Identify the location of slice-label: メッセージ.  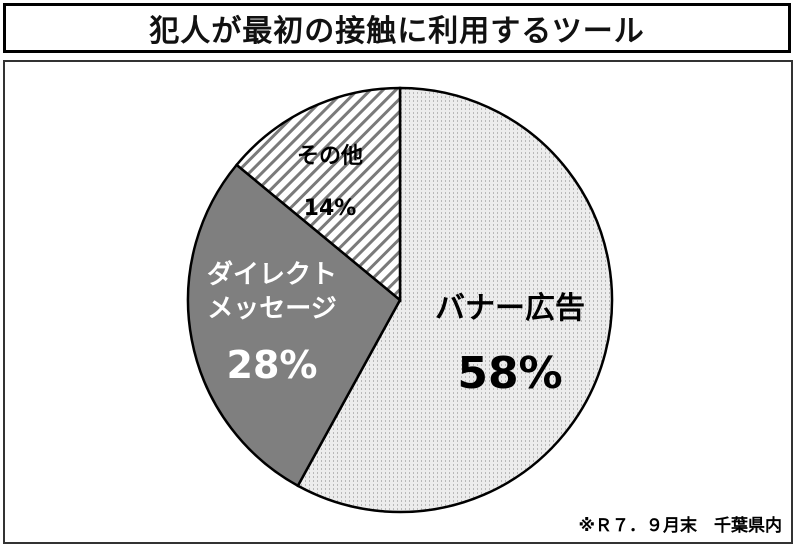
(271, 309).